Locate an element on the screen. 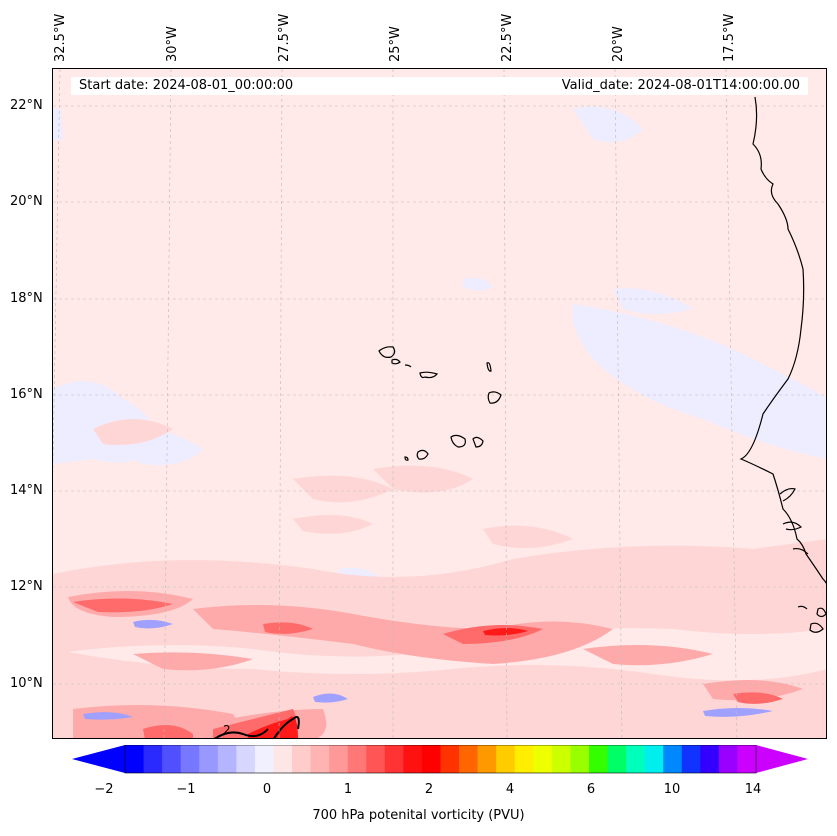 Image resolution: width=837 pixels, height=836 pixels. colorbar-extend-low is located at coordinates (98, 759).